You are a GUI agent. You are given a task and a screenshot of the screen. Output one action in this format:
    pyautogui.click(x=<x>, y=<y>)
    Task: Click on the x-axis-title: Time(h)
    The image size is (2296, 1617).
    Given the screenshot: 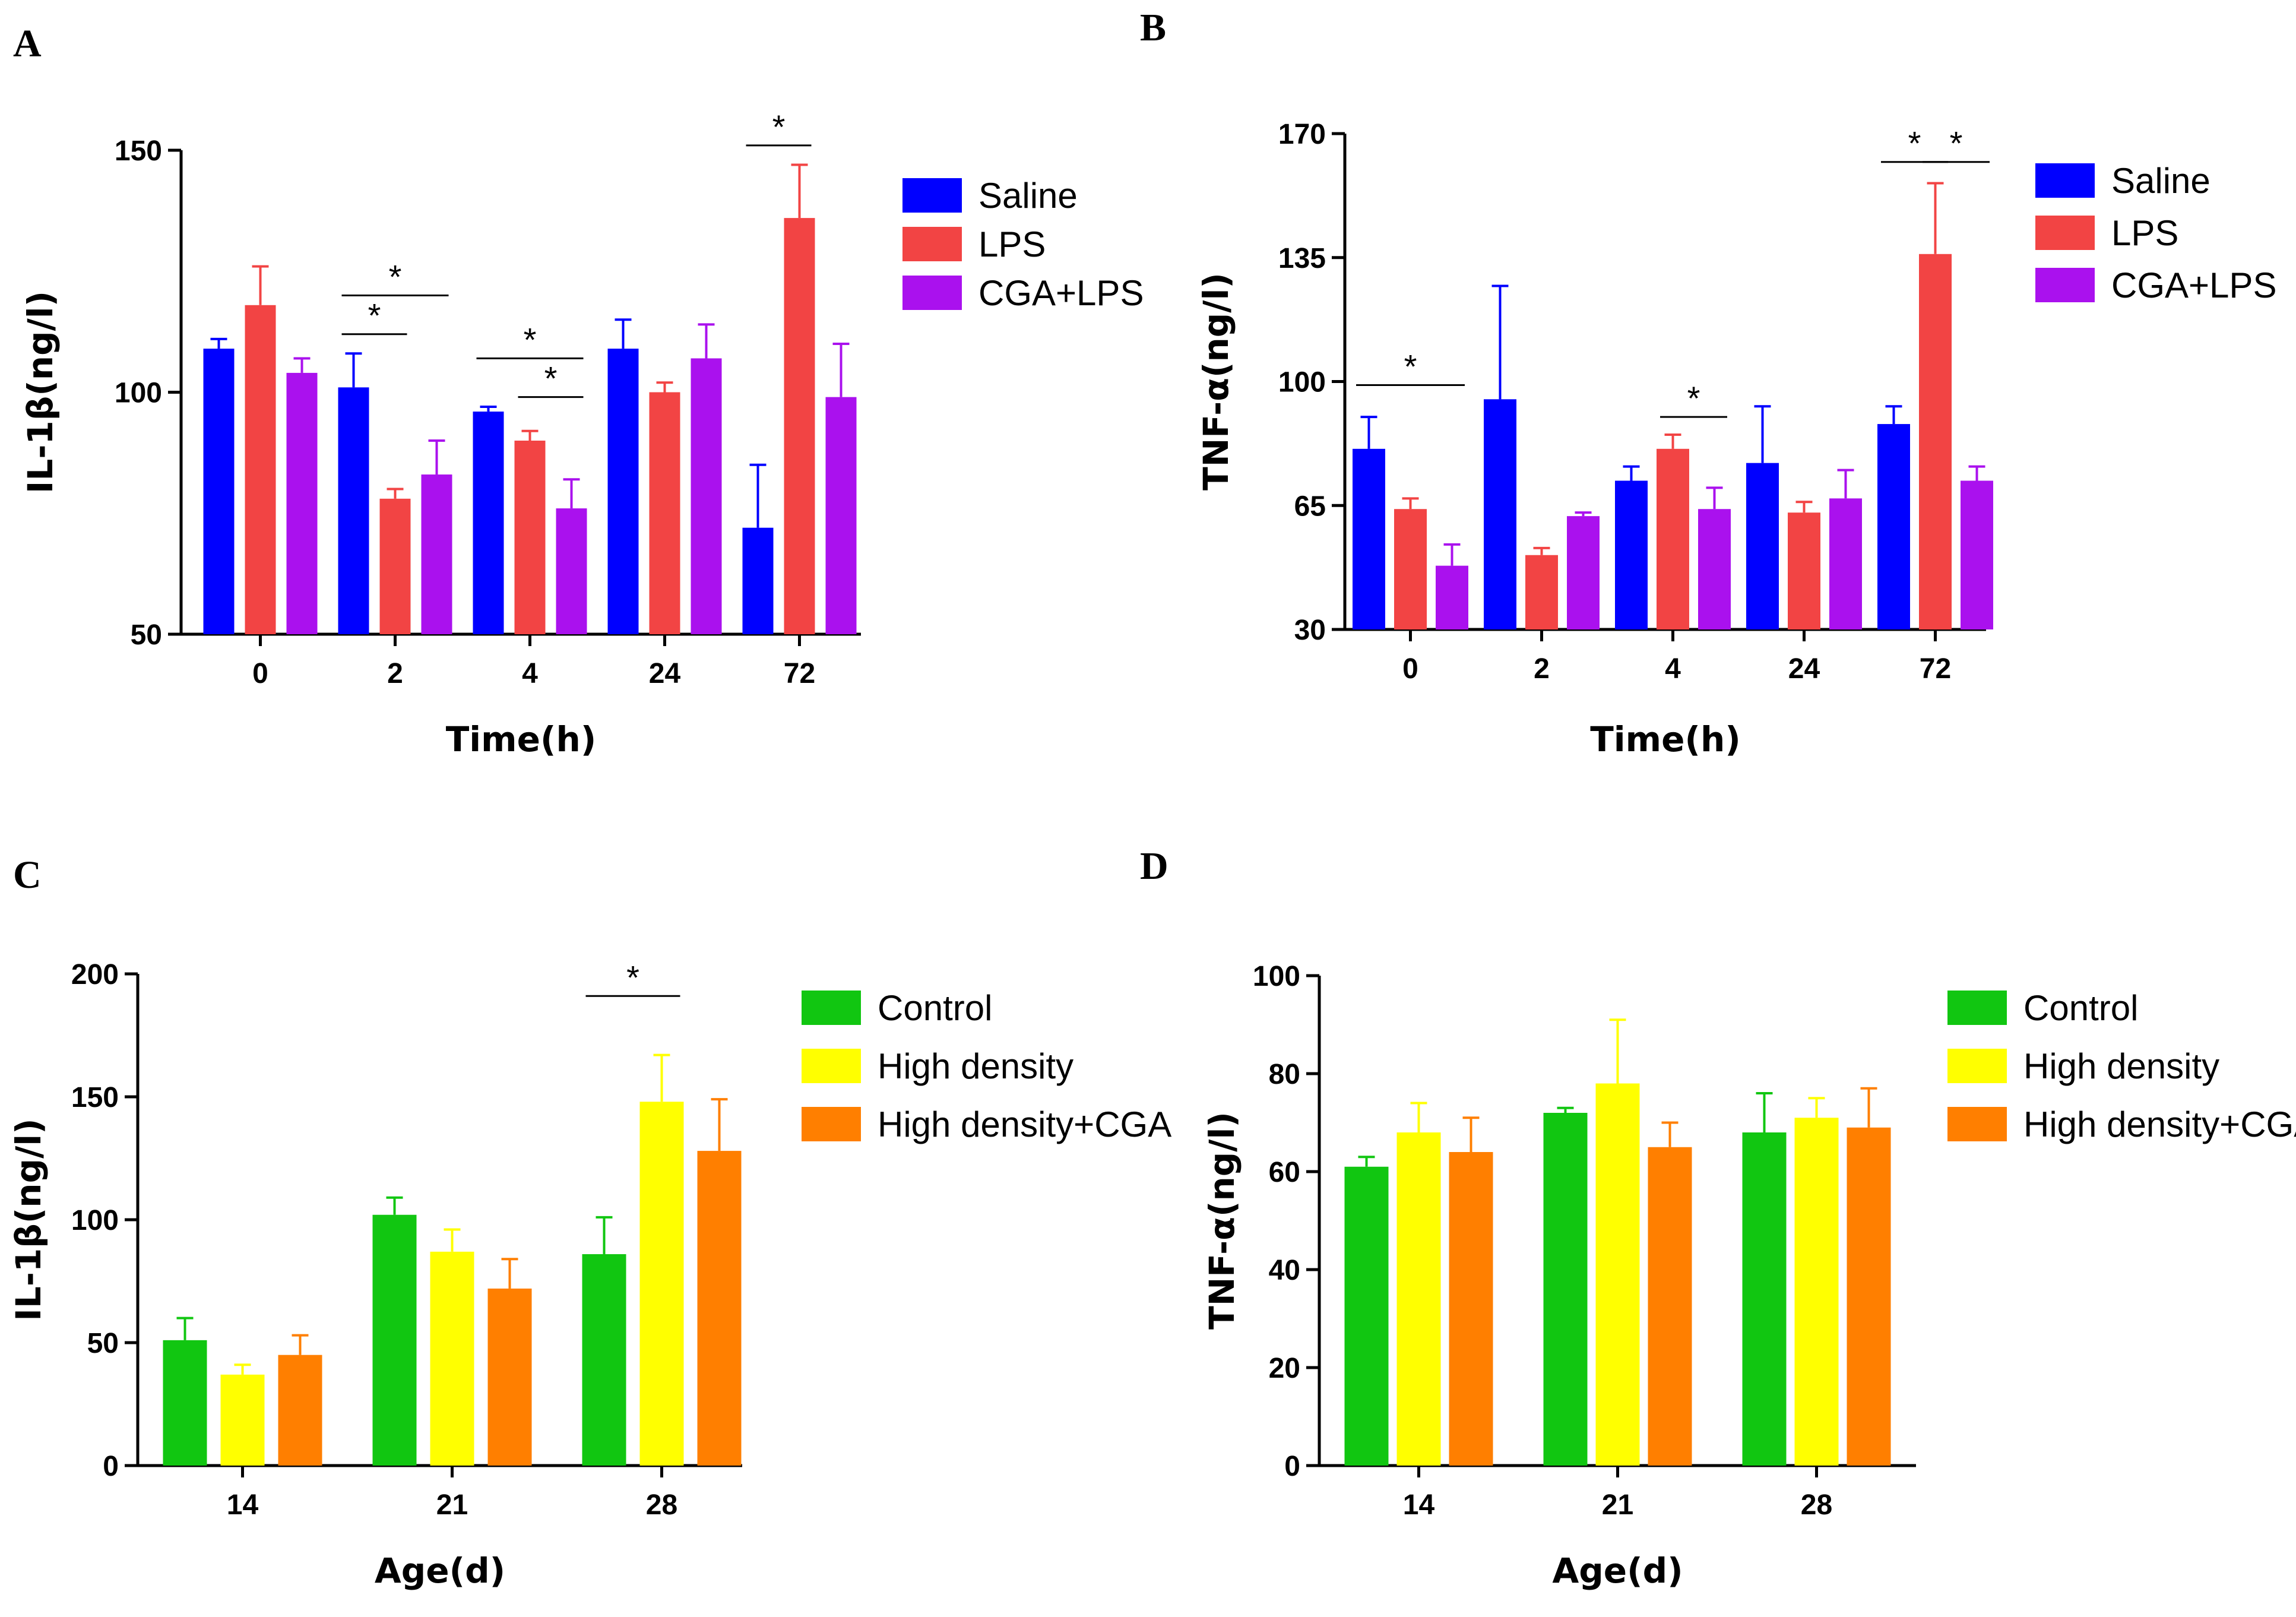 What is the action you would take?
    pyautogui.click(x=1665, y=739)
    